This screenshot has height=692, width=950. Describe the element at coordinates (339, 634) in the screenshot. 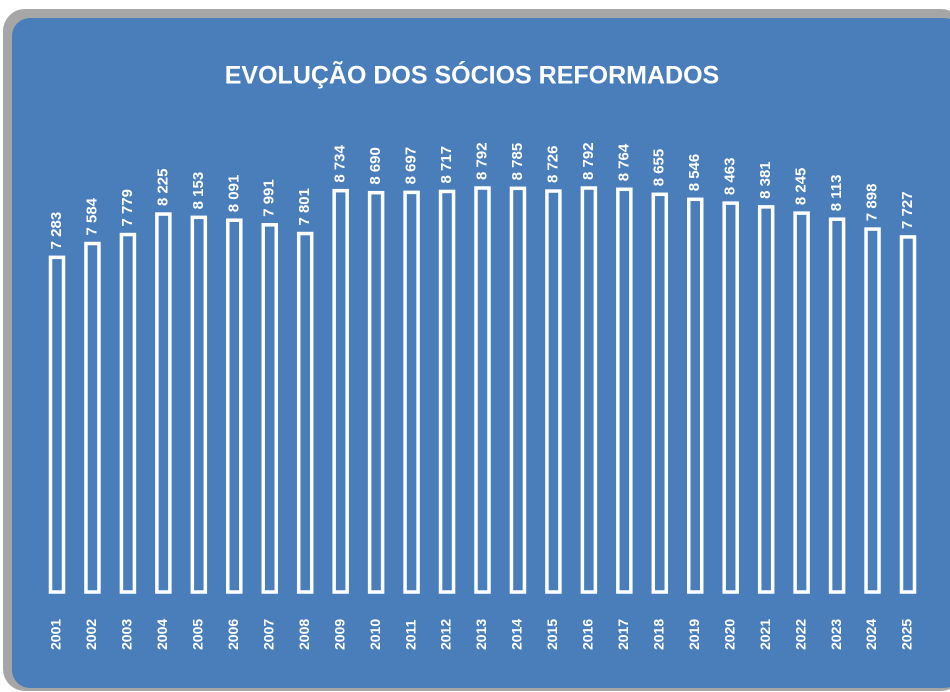

I see `x-tick-label: 2009` at that location.